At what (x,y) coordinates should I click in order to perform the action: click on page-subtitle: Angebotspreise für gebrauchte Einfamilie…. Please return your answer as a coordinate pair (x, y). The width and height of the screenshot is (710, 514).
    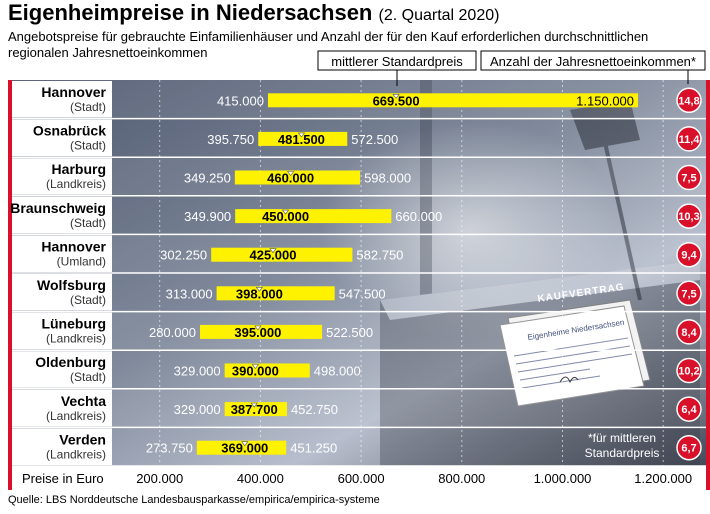
    Looking at the image, I should click on (328, 44).